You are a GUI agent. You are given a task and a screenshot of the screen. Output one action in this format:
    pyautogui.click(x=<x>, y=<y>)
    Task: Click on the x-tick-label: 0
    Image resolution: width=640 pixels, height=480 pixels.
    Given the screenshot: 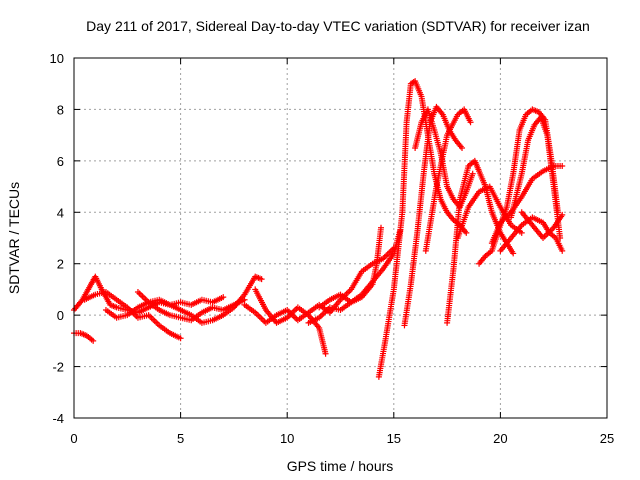 What is the action you would take?
    pyautogui.click(x=73, y=438)
    